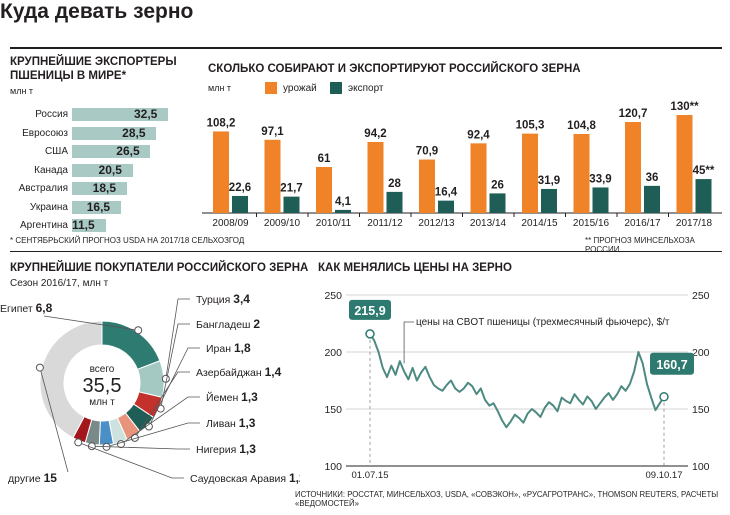 Image resolution: width=730 pixels, height=515 pixels. I want to click on exporter-value-label: 26,5, so click(128, 151).